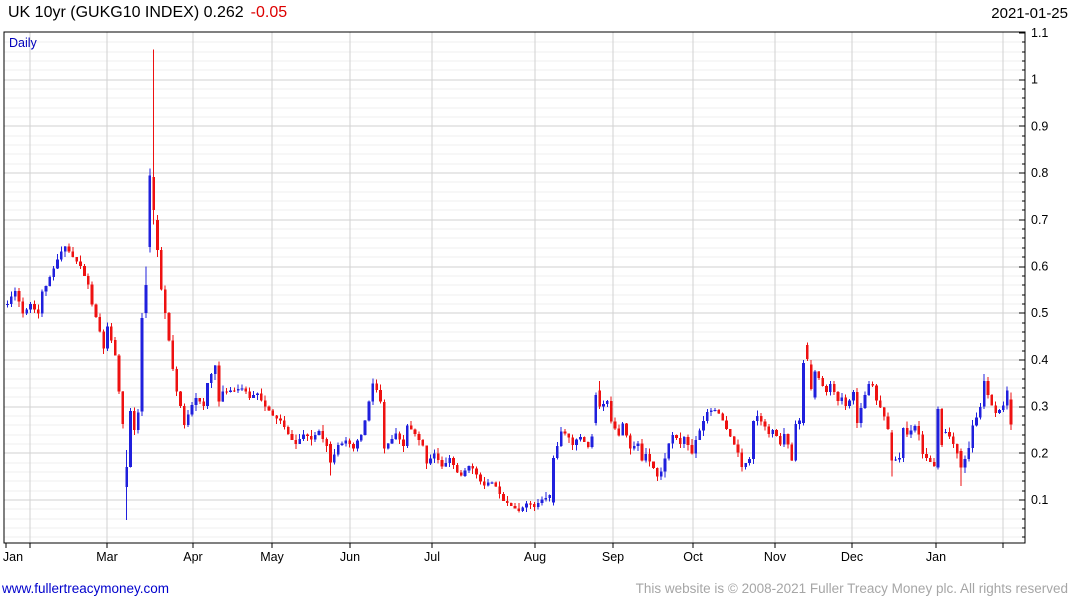 Image resolution: width=1075 pixels, height=600 pixels. Describe the element at coordinates (693, 557) in the screenshot. I see `svg-text: Oct` at that location.